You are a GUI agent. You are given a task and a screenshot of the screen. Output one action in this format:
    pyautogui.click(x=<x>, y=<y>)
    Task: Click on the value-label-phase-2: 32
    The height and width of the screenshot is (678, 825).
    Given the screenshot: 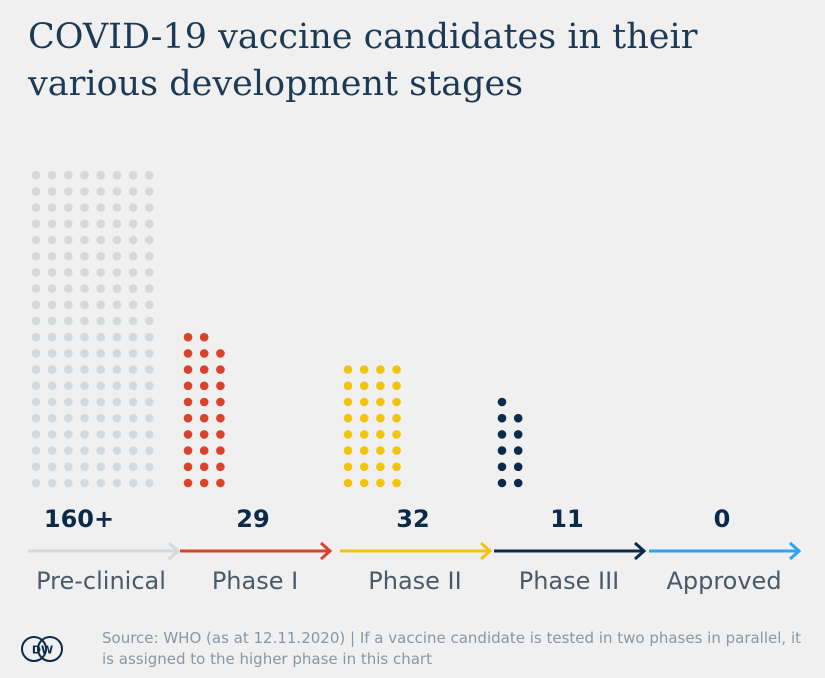 What is the action you would take?
    pyautogui.click(x=412, y=519)
    